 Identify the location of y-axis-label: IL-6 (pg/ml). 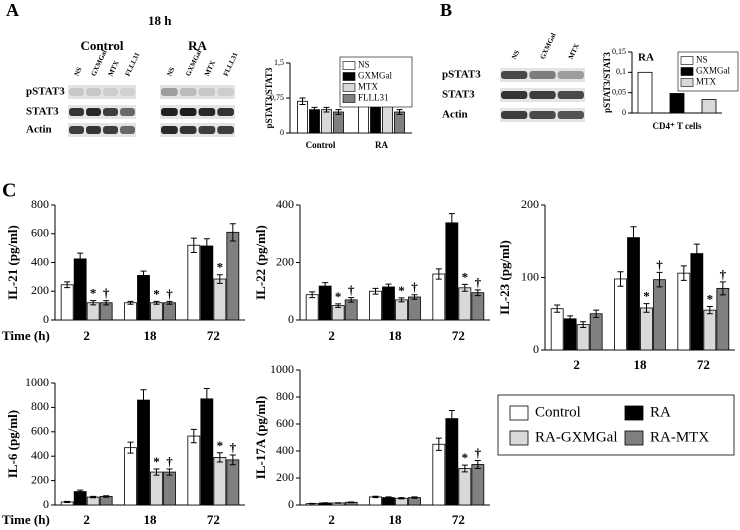
(12, 444).